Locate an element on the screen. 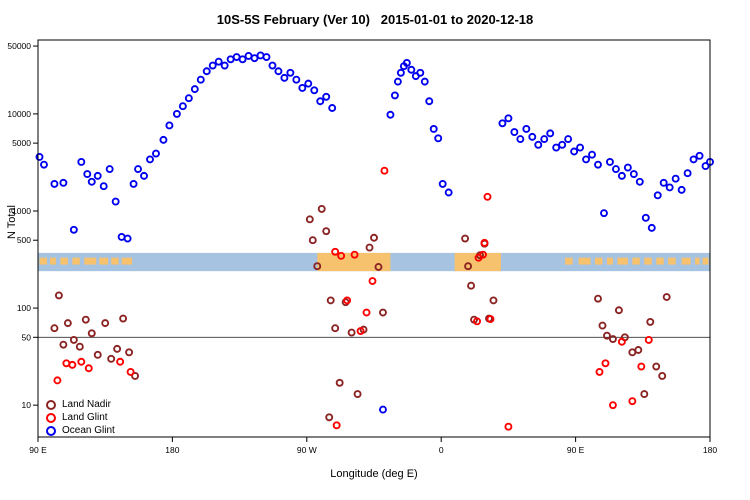  y-tick-label: 5000 is located at coordinates (21, 143).